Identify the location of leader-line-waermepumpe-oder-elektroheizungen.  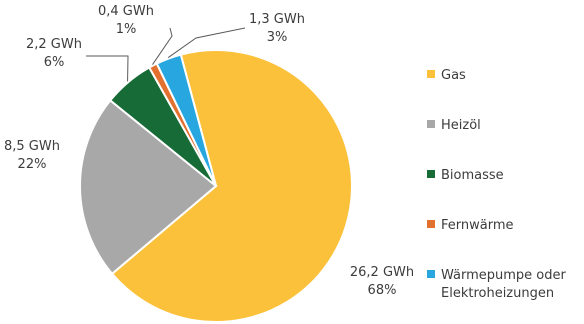
(206, 43).